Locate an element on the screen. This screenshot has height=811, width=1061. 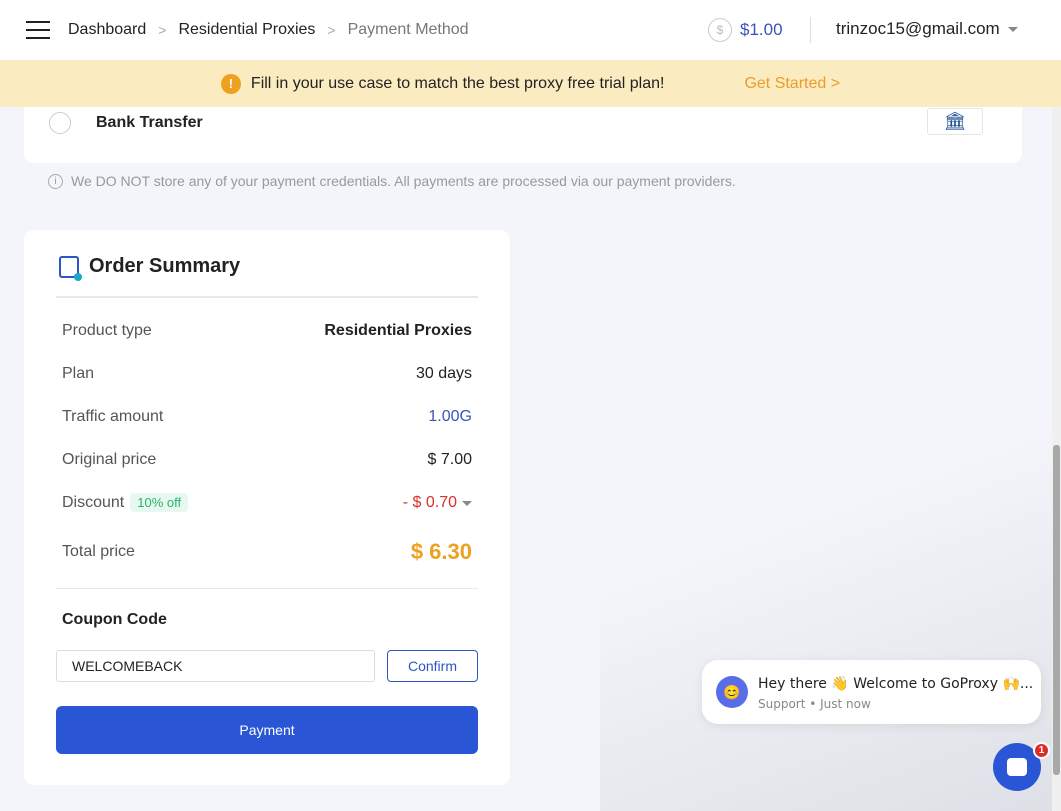
order-summary-heading: Order Summary is located at coordinates (165, 266).